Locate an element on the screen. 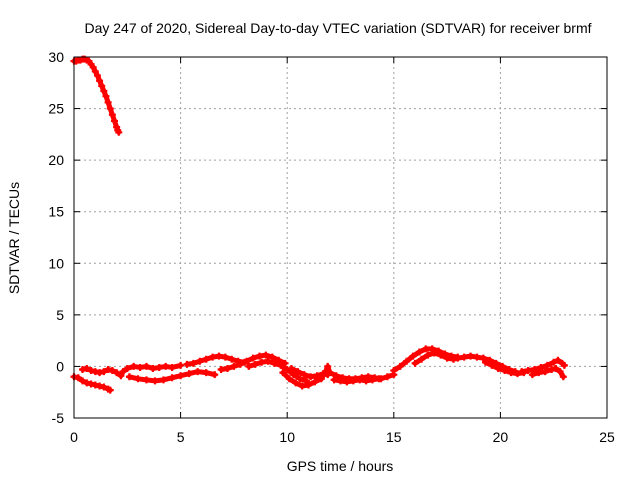 The image size is (640, 480). y-tick-label: 30 is located at coordinates (56, 57).